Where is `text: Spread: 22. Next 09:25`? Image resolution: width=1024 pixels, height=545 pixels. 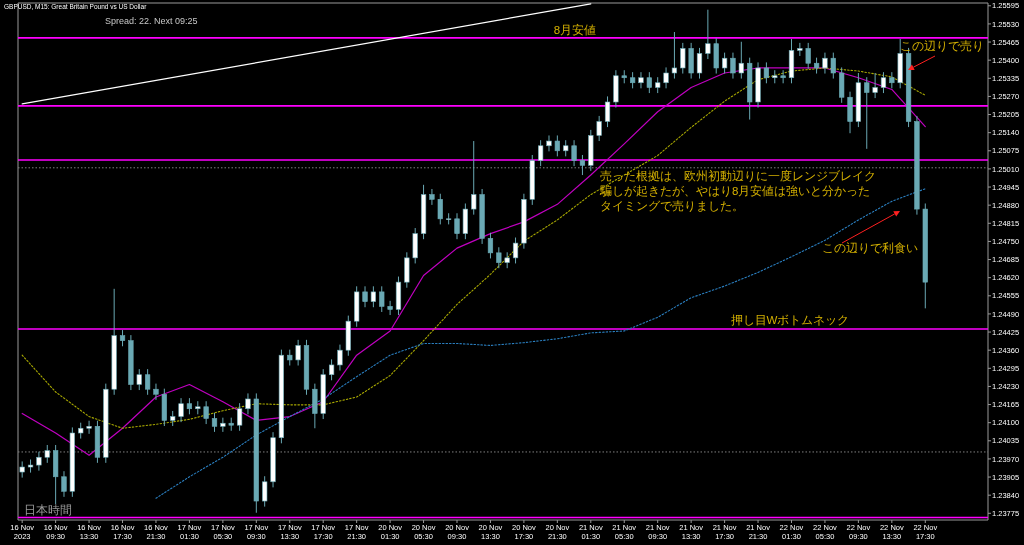 text: Spread: 22. Next 09:25 is located at coordinates (151, 21).